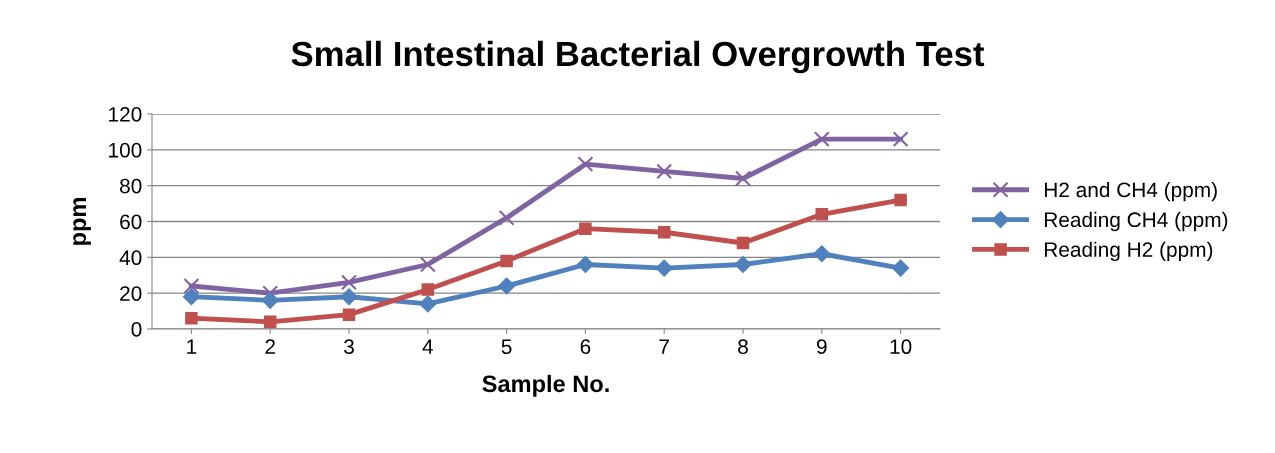 This screenshot has width=1275, height=453. What do you see at coordinates (1128, 251) in the screenshot?
I see `legend-label: Reading H2 (ppm)` at bounding box center [1128, 251].